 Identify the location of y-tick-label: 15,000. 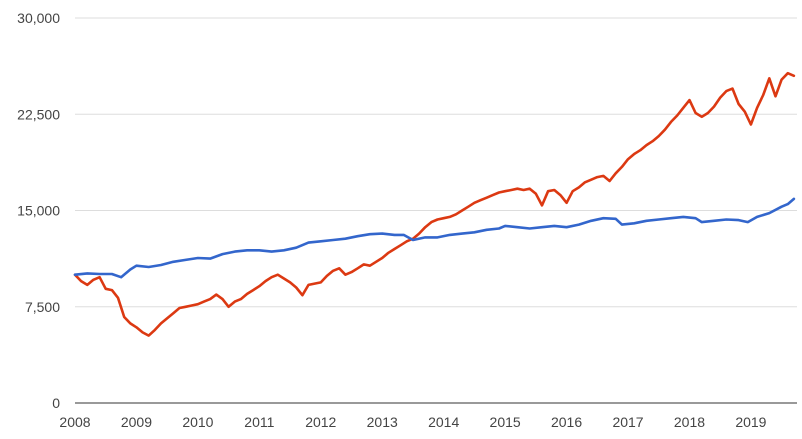
(38, 211).